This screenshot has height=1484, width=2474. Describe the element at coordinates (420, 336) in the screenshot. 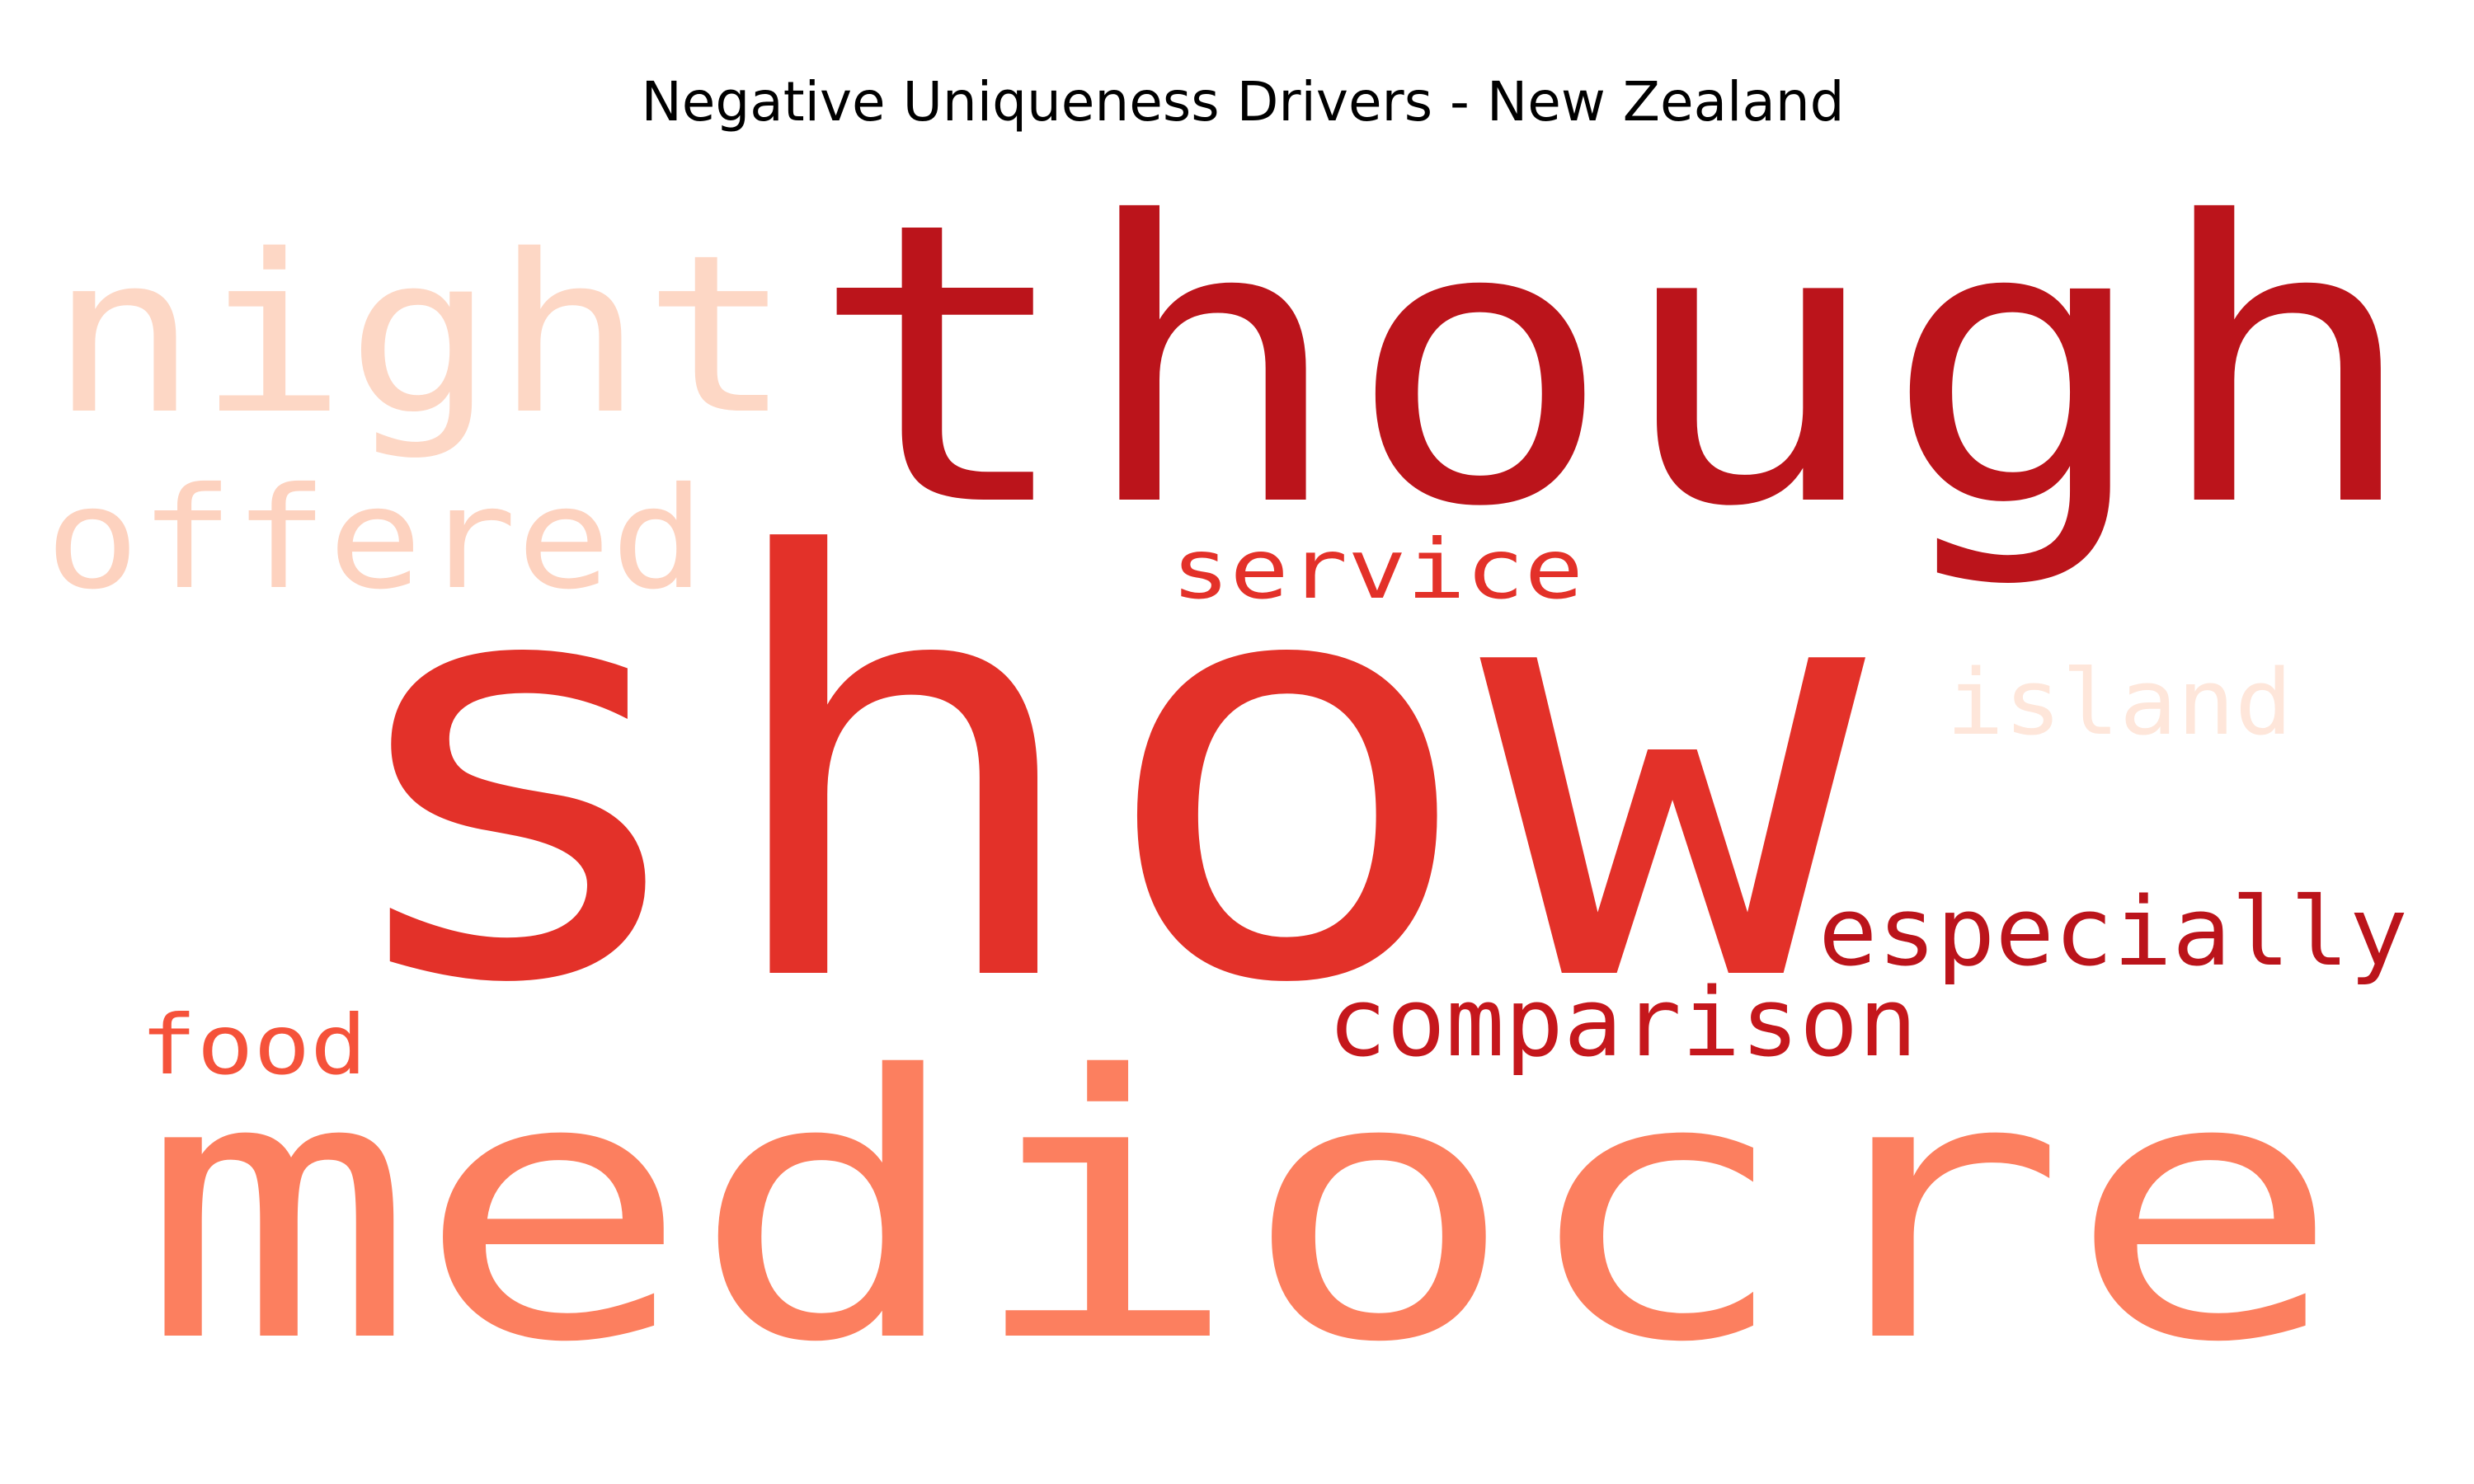

I see `word-night: night` at that location.